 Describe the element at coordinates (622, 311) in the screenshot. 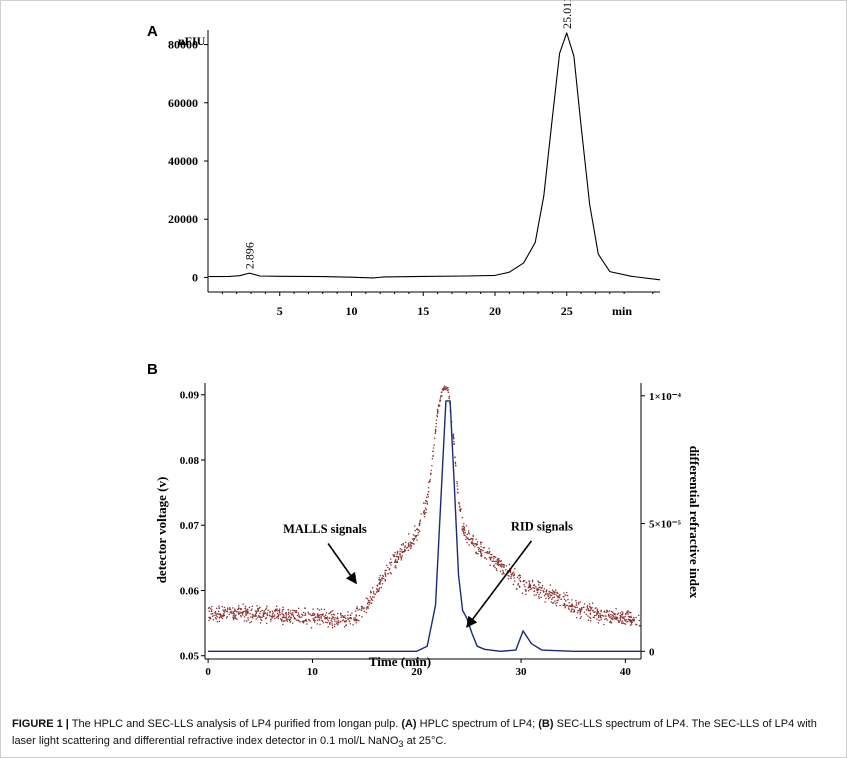

I see `panel-a-x-unit-label: min` at that location.